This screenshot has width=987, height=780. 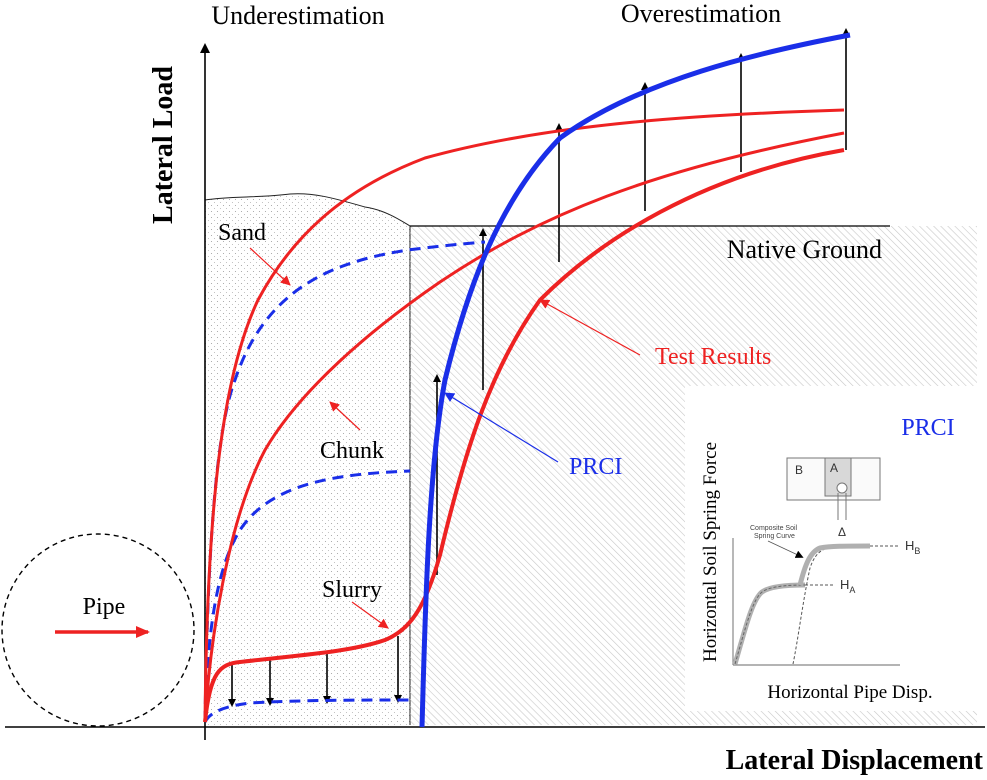 What do you see at coordinates (710, 552) in the screenshot?
I see `inset-y-label: Horizontal Soil Spring Force` at bounding box center [710, 552].